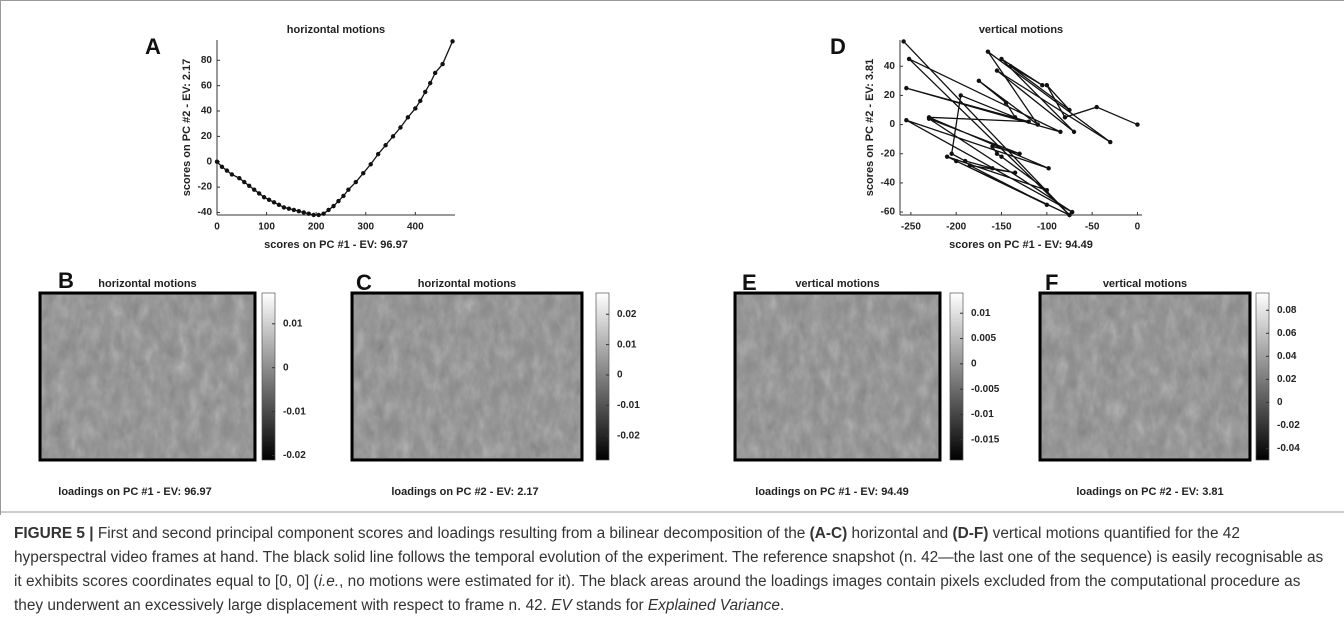 The image size is (1344, 633). I want to click on colorbar-tick-label: 0.02, so click(1287, 379).